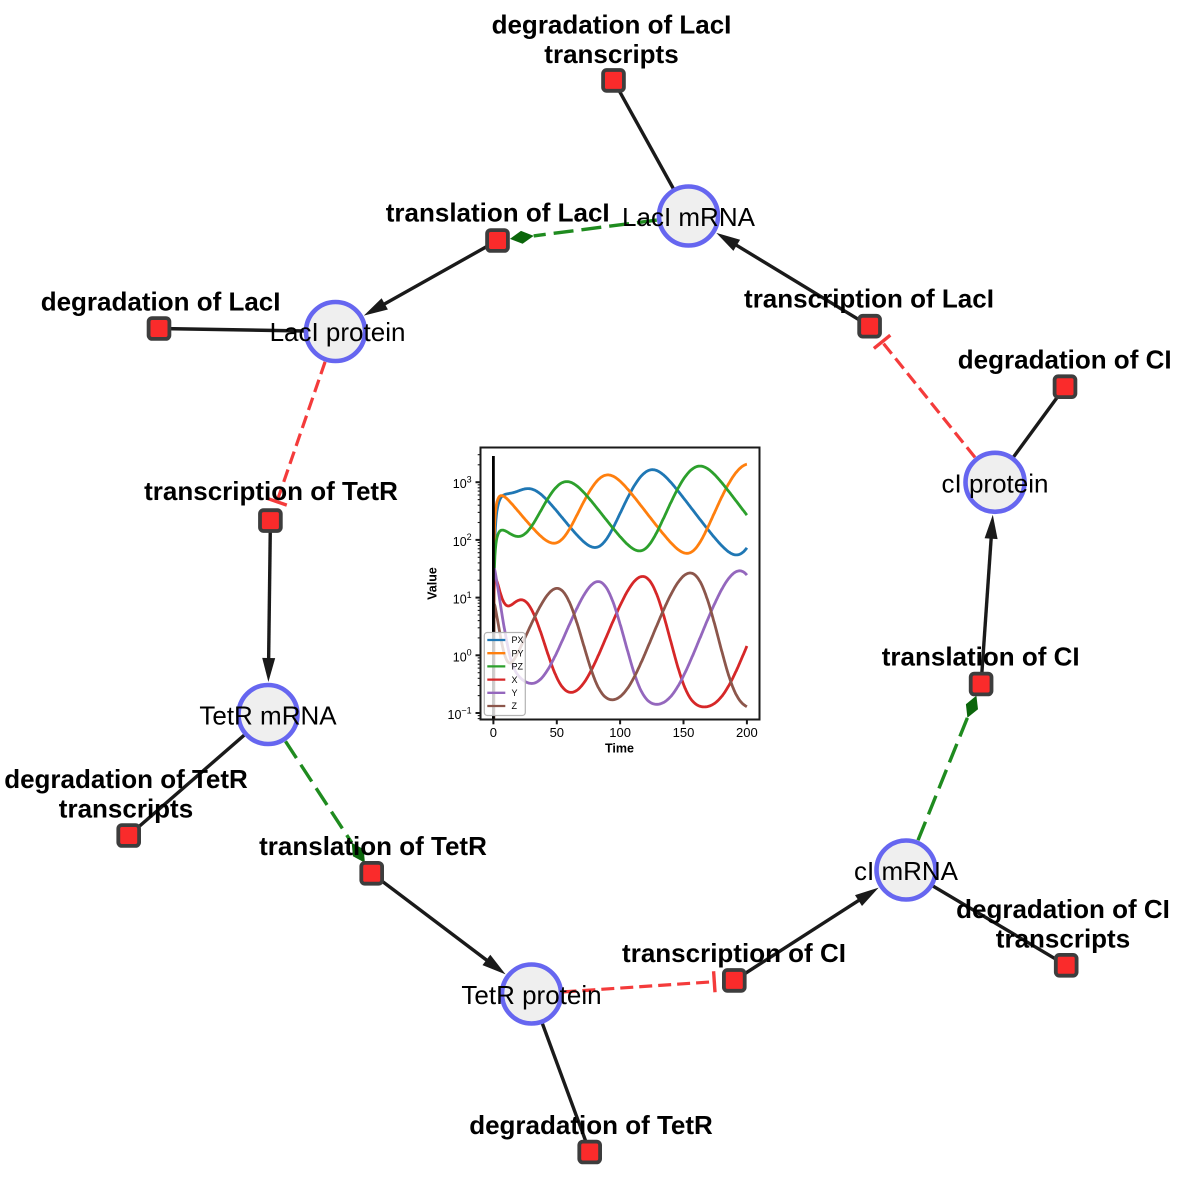  I want to click on svg-text: LacI protein, so click(338, 332).